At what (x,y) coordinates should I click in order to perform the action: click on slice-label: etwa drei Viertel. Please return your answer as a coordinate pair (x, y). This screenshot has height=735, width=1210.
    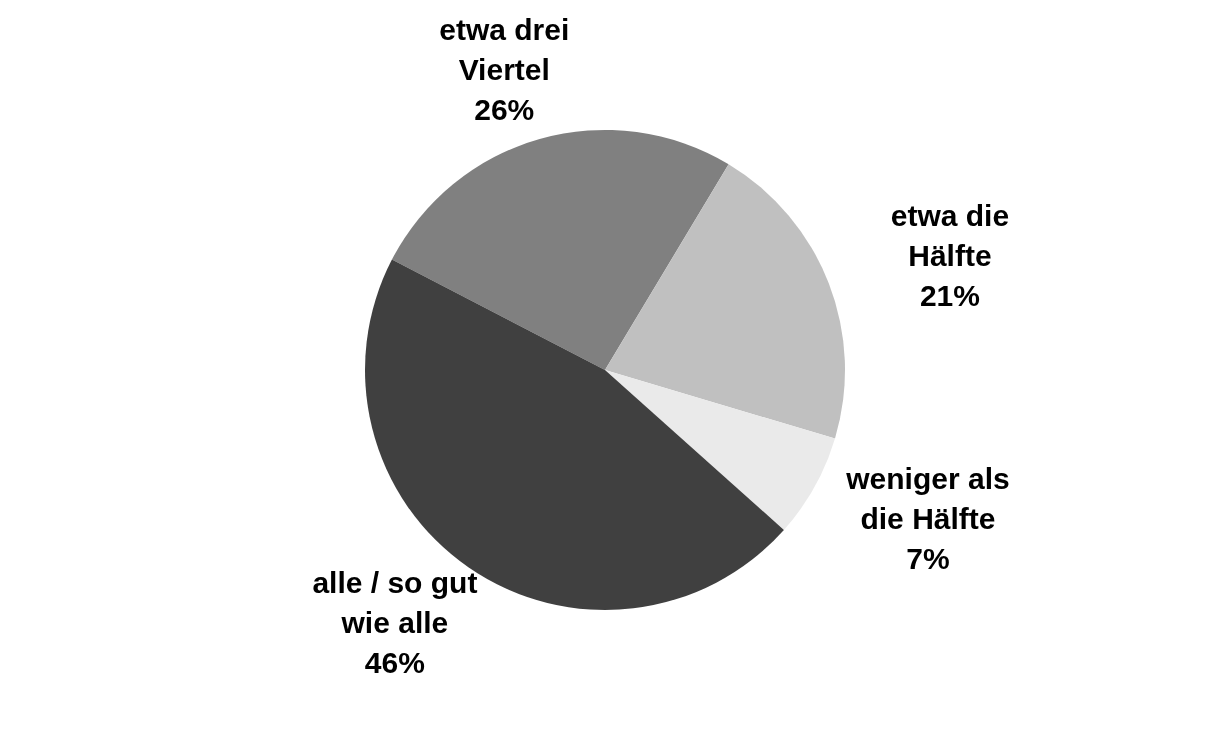
    Looking at the image, I should click on (504, 49).